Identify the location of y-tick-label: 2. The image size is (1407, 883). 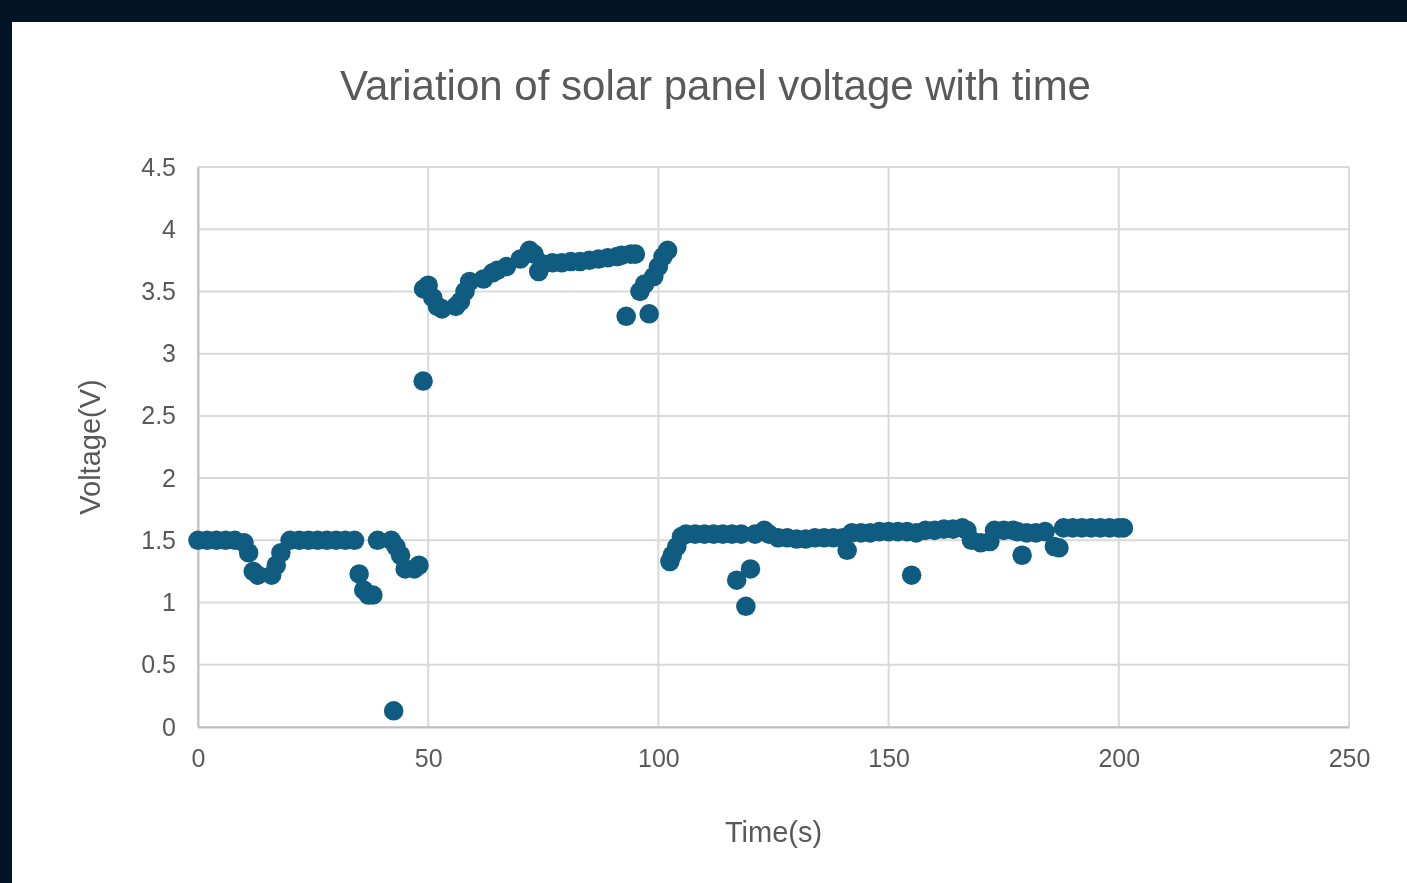
(169, 477).